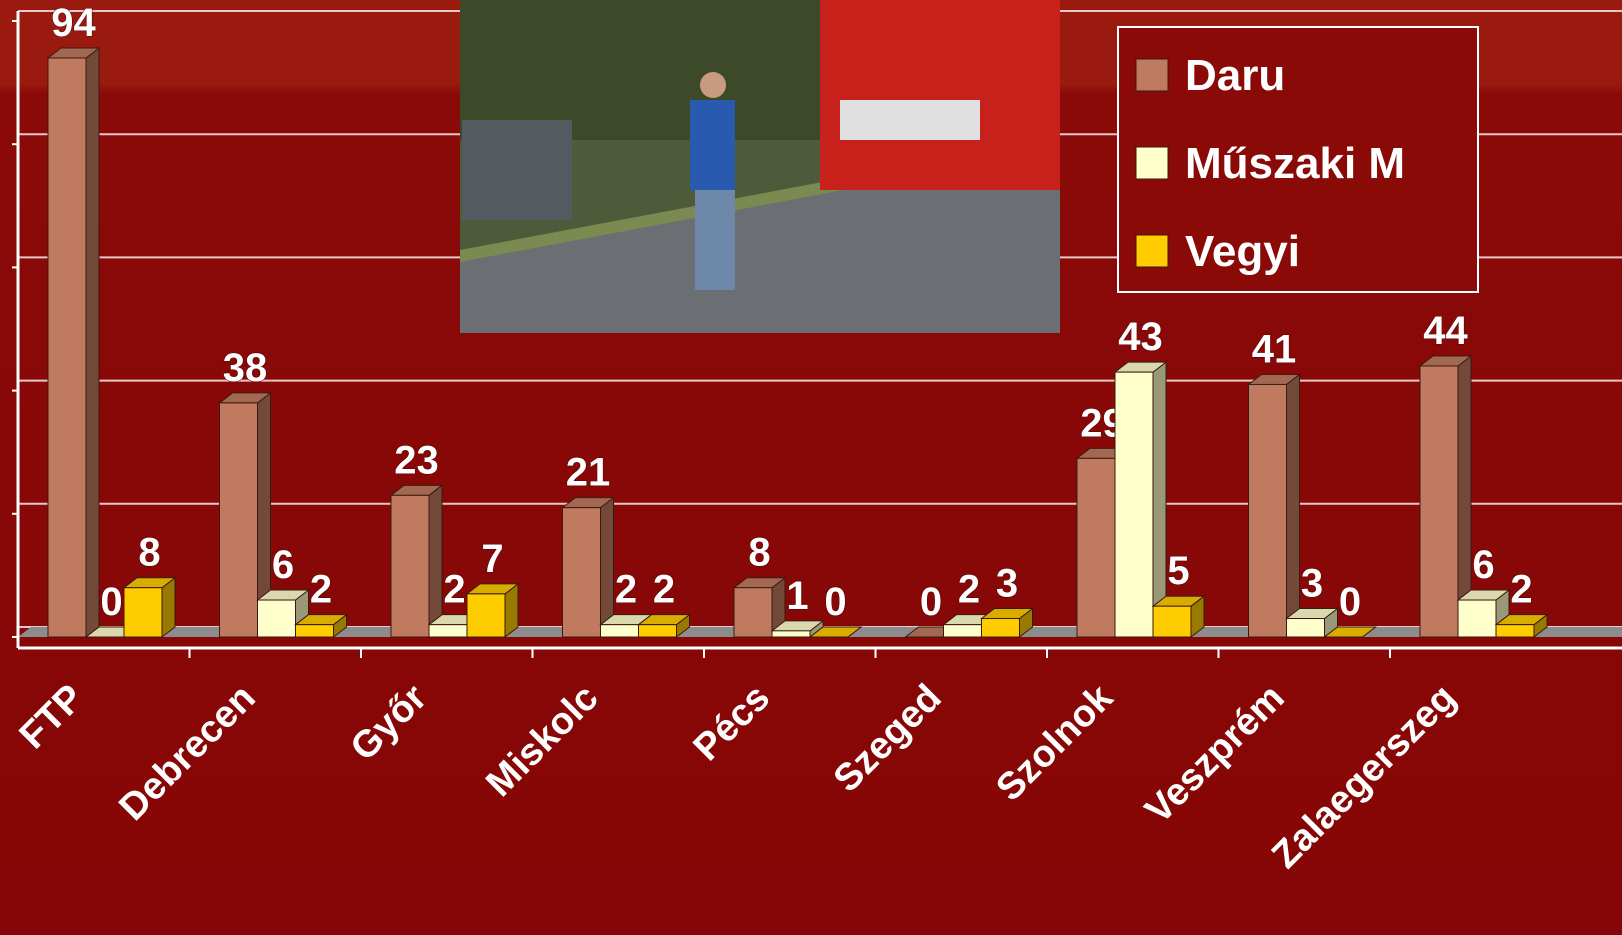  I want to click on value-label: 1, so click(797, 596).